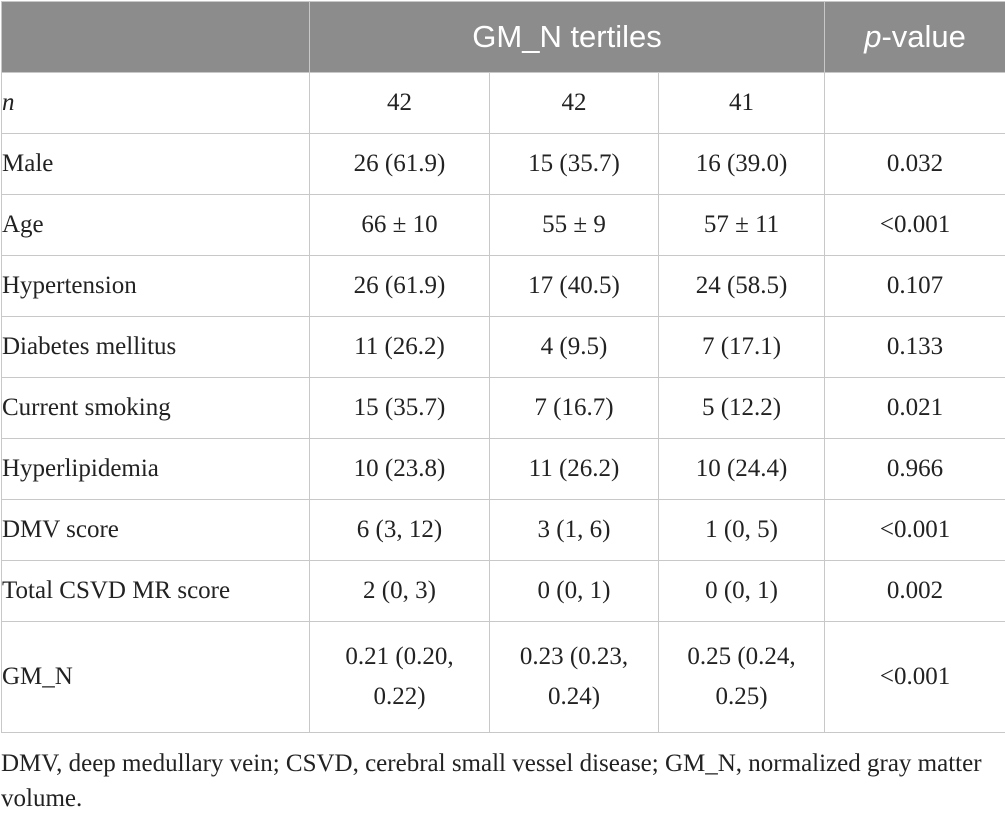  I want to click on tertile-2-value: 55 ± 9, so click(574, 225).